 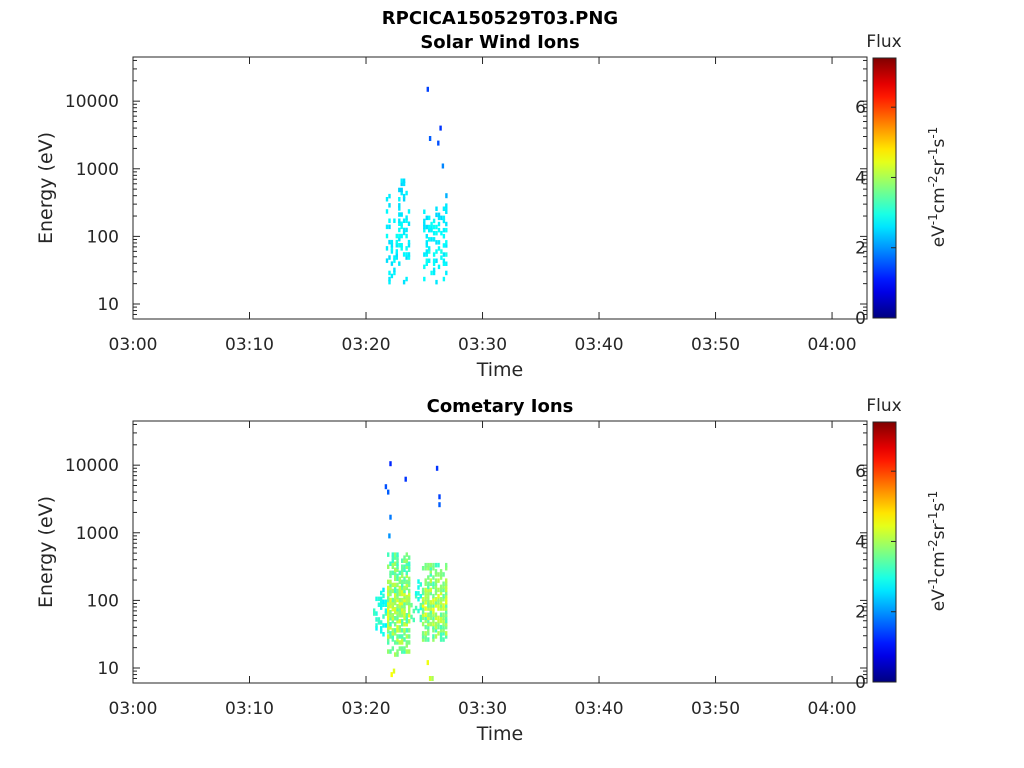 I want to click on panel-title-solar-wind: Solar Wind Ions, so click(x=499, y=42).